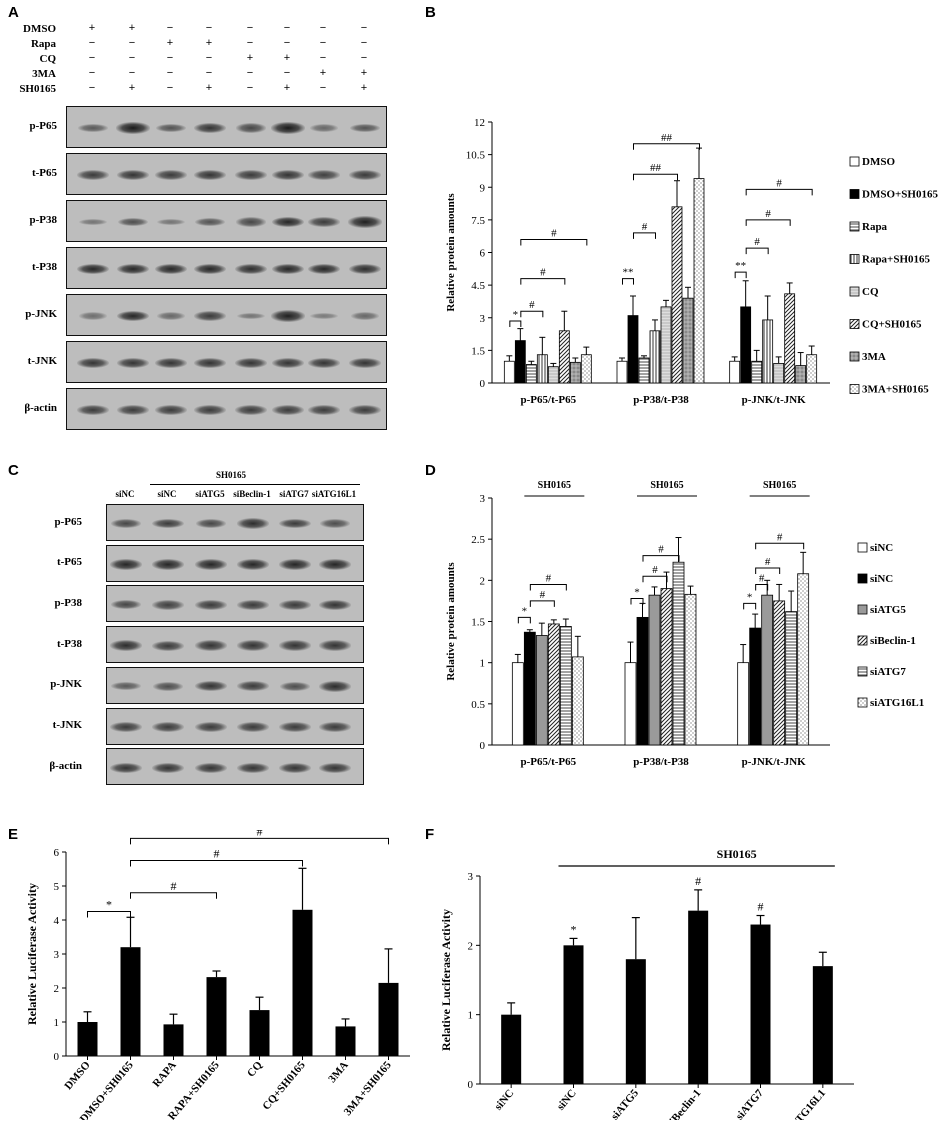 This screenshot has width=945, height=1128. What do you see at coordinates (874, 357) in the screenshot?
I see `legend-label: 3MA` at bounding box center [874, 357].